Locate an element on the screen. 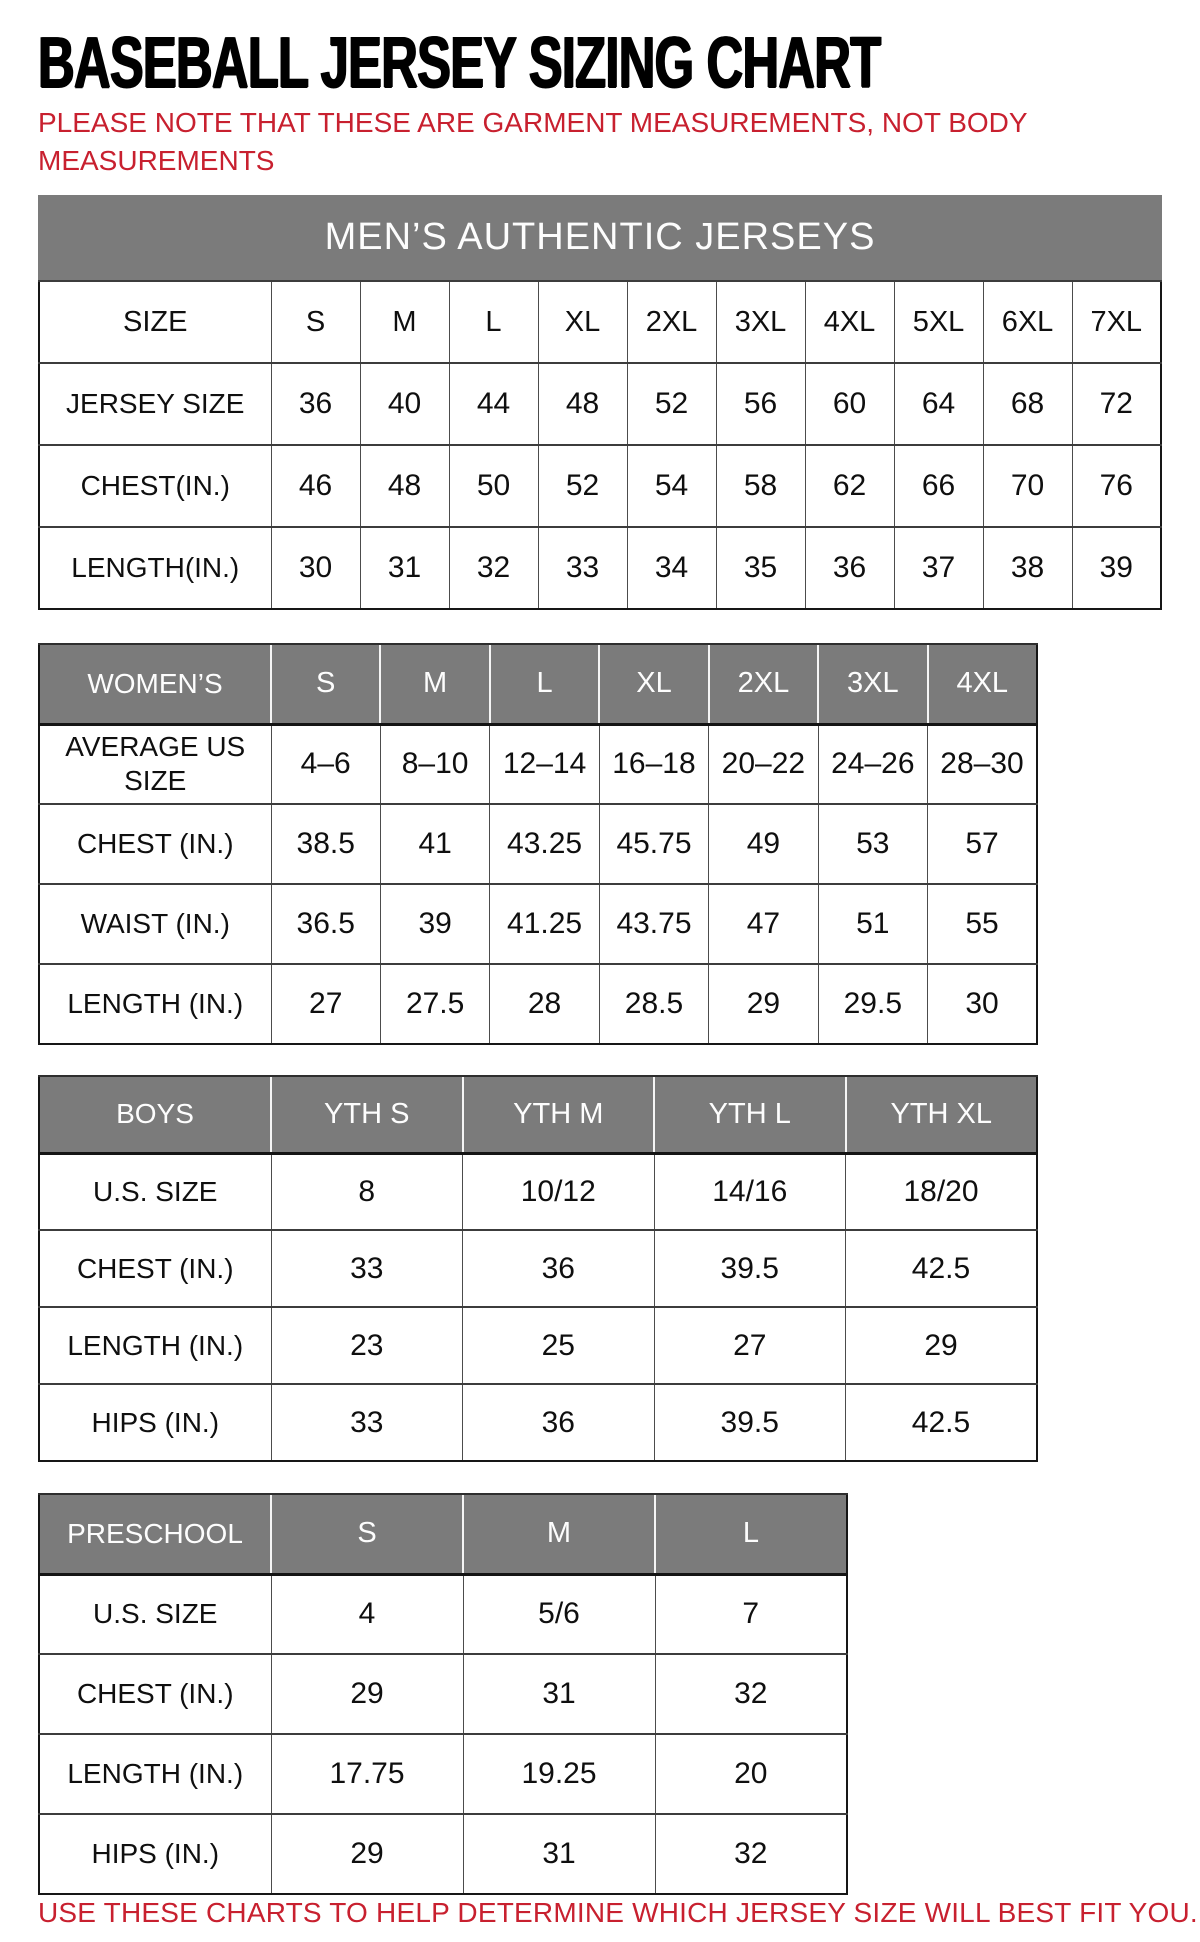  data-row: WAIST (IN.) 36.5 39 41.25 43.75 47 51 55 is located at coordinates (538, 924).